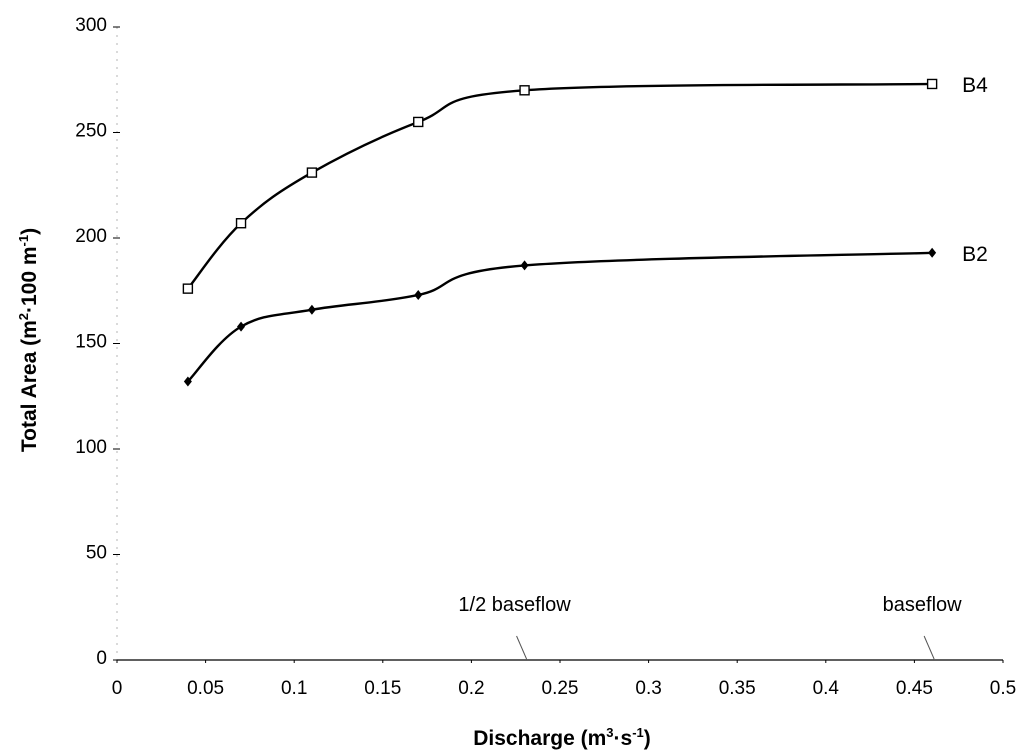  What do you see at coordinates (922, 605) in the screenshot?
I see `annotation-label: baseflow` at bounding box center [922, 605].